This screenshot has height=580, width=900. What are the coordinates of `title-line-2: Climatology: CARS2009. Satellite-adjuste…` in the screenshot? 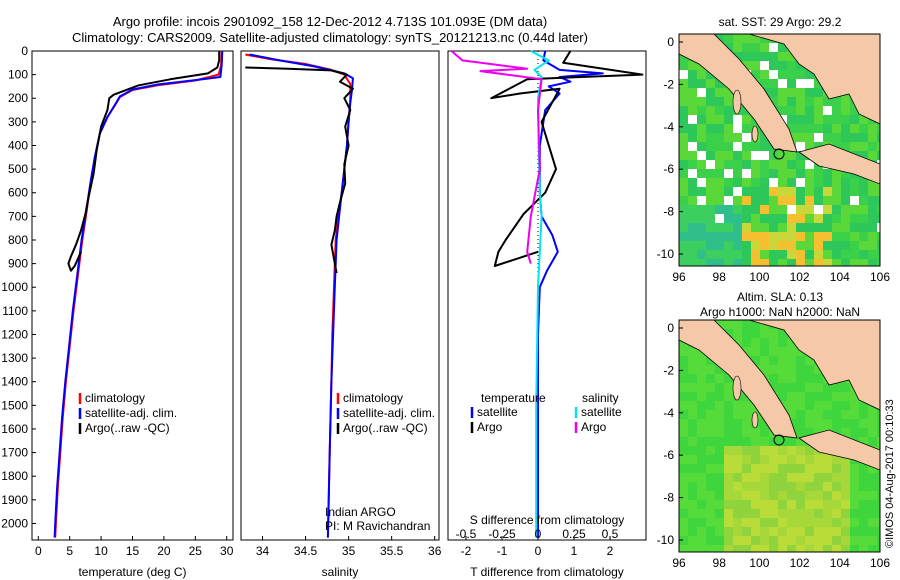 It's located at (330, 37).